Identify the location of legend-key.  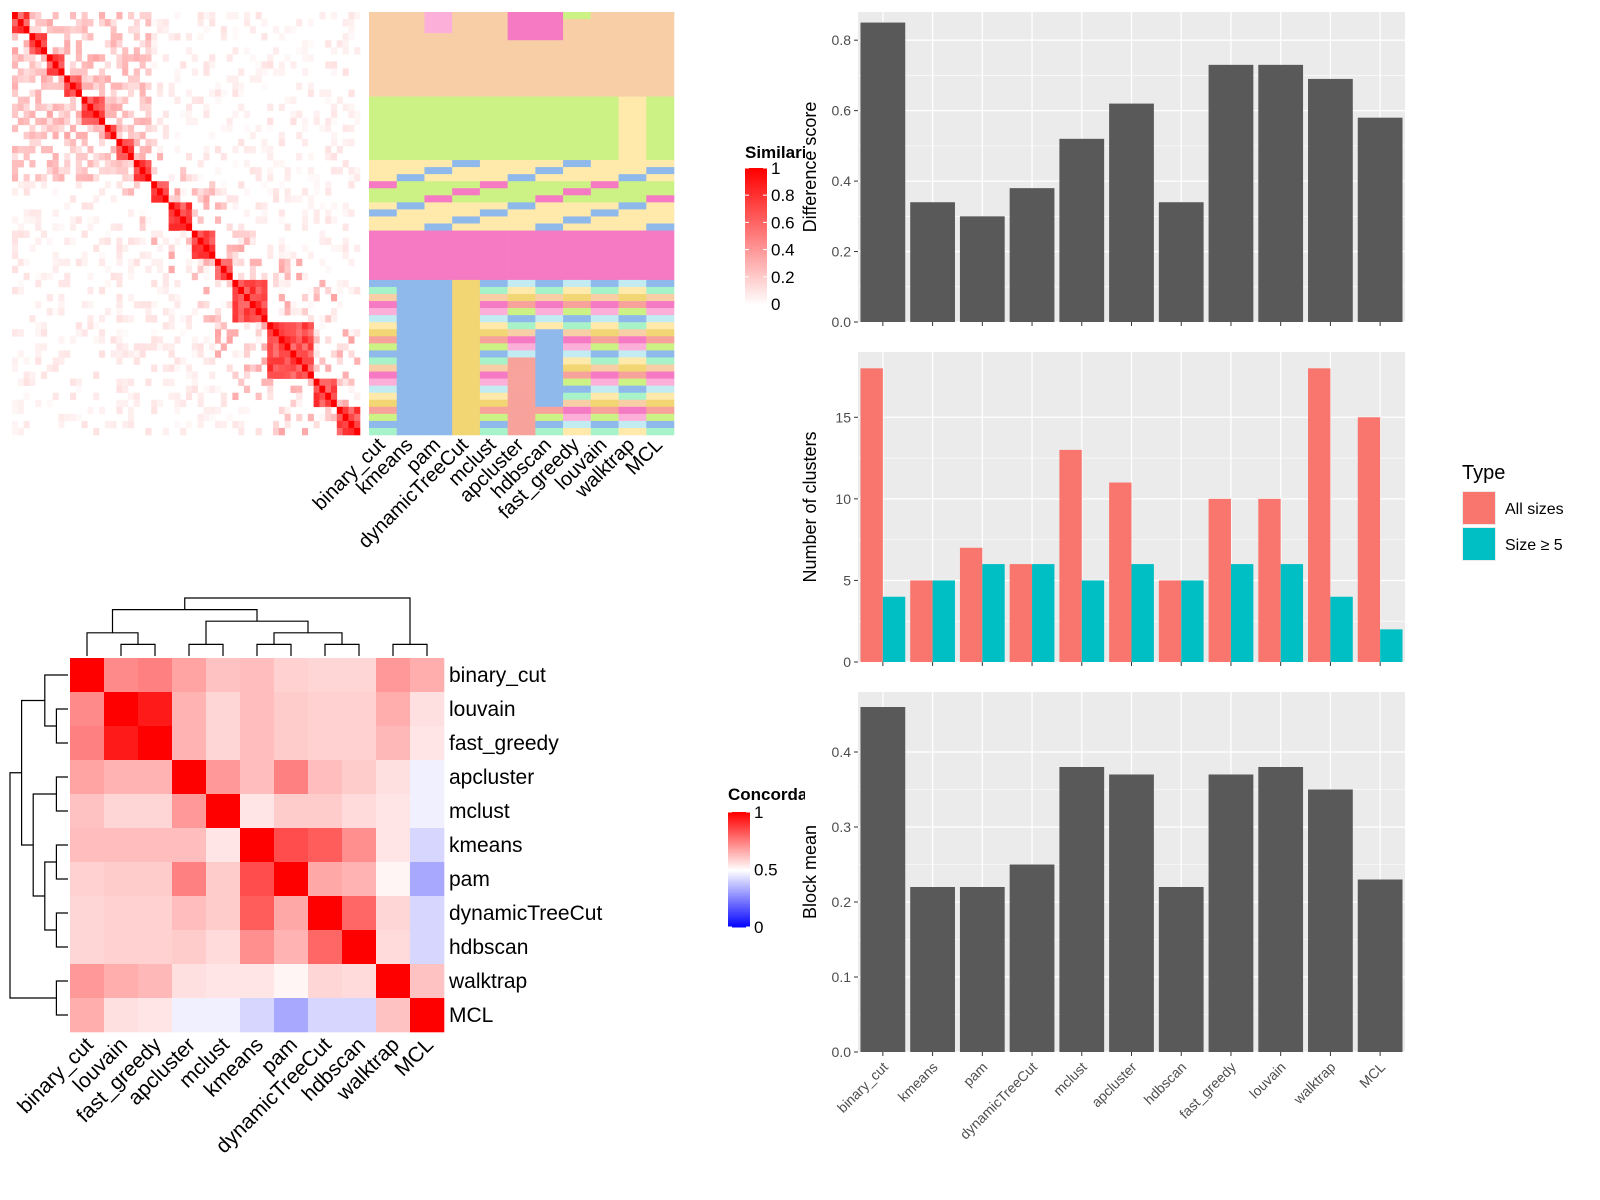
(1479, 508).